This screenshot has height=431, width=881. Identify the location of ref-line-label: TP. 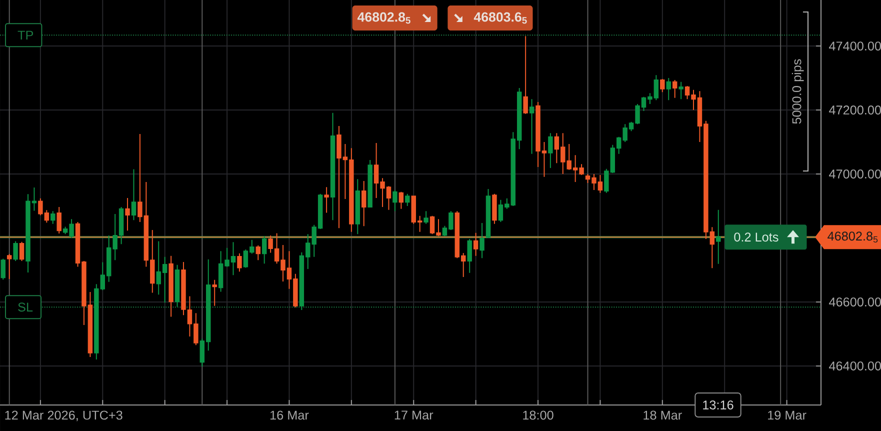
(26, 35).